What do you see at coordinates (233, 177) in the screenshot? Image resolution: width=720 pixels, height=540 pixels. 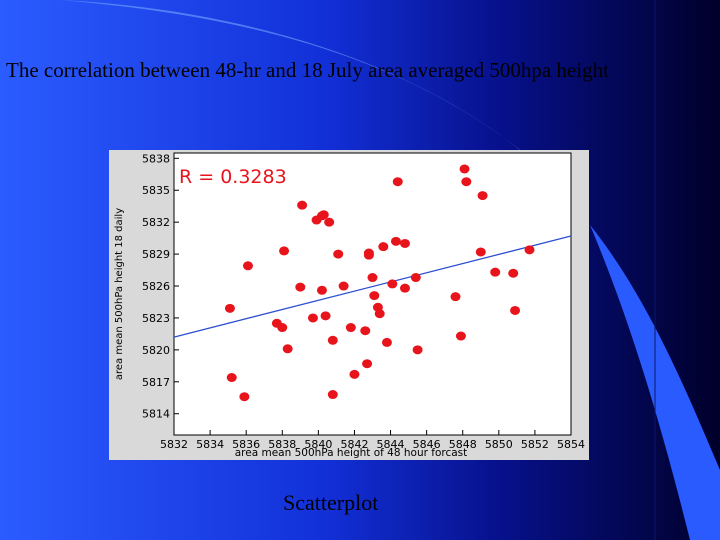 I see `correlation-annotation: R = 0.3283` at bounding box center [233, 177].